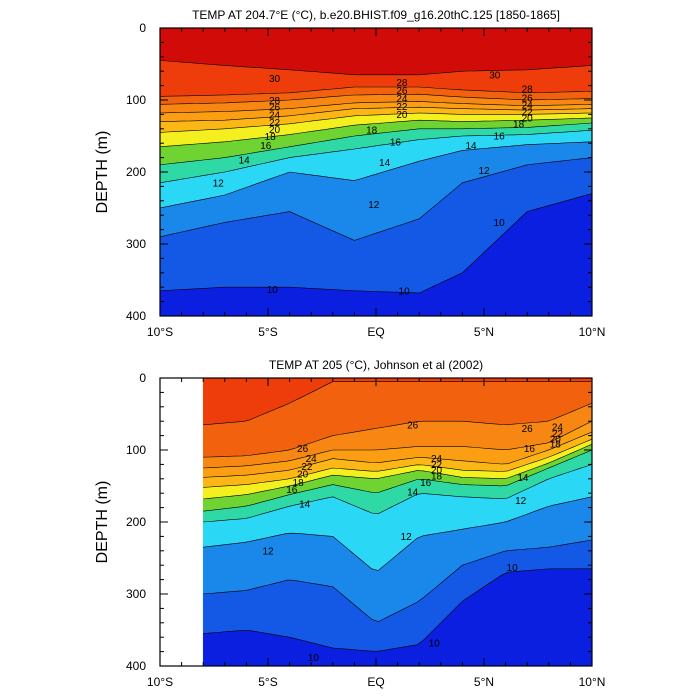  What do you see at coordinates (136, 666) in the screenshot?
I see `y-tick-label: 400` at bounding box center [136, 666].